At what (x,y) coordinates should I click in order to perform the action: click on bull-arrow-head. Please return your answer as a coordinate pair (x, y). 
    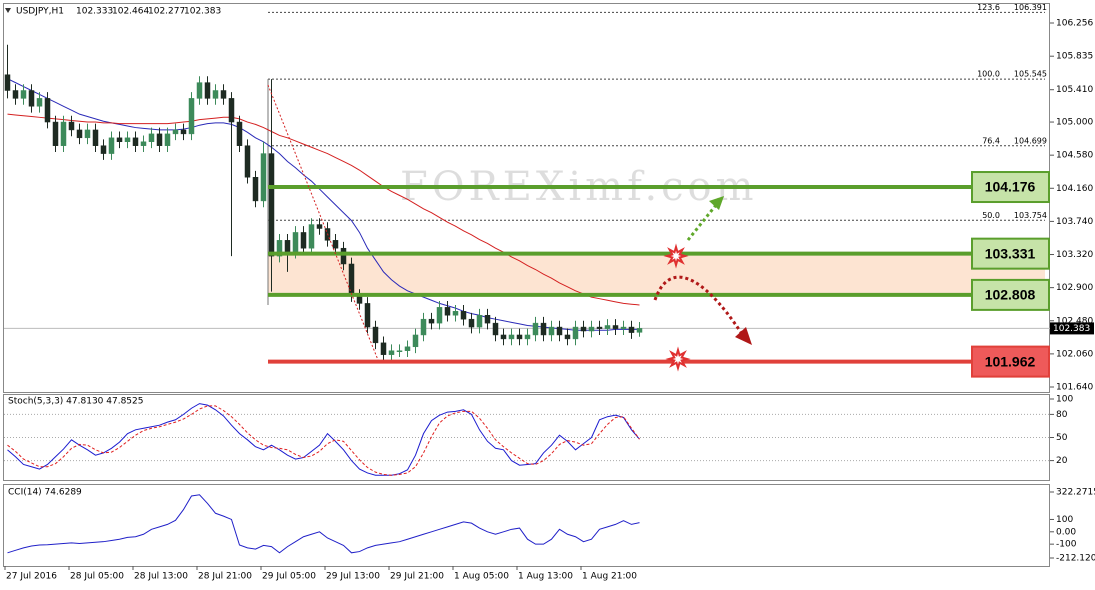
    Looking at the image, I should click on (716, 203).